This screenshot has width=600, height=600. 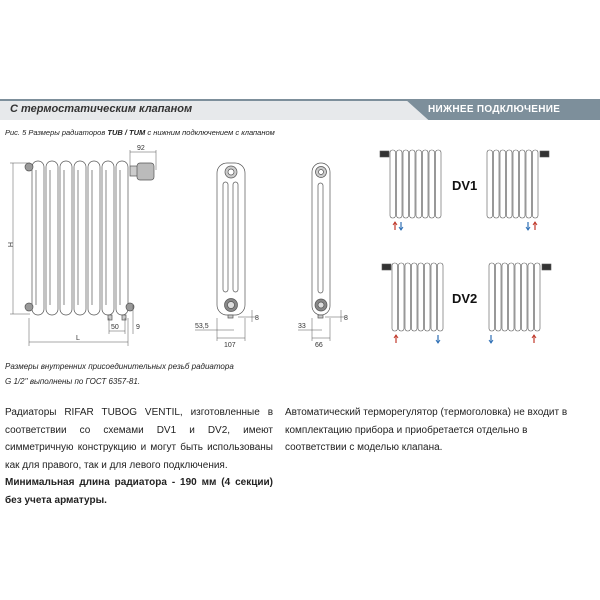 I want to click on section-tab, so click(x=502, y=109).